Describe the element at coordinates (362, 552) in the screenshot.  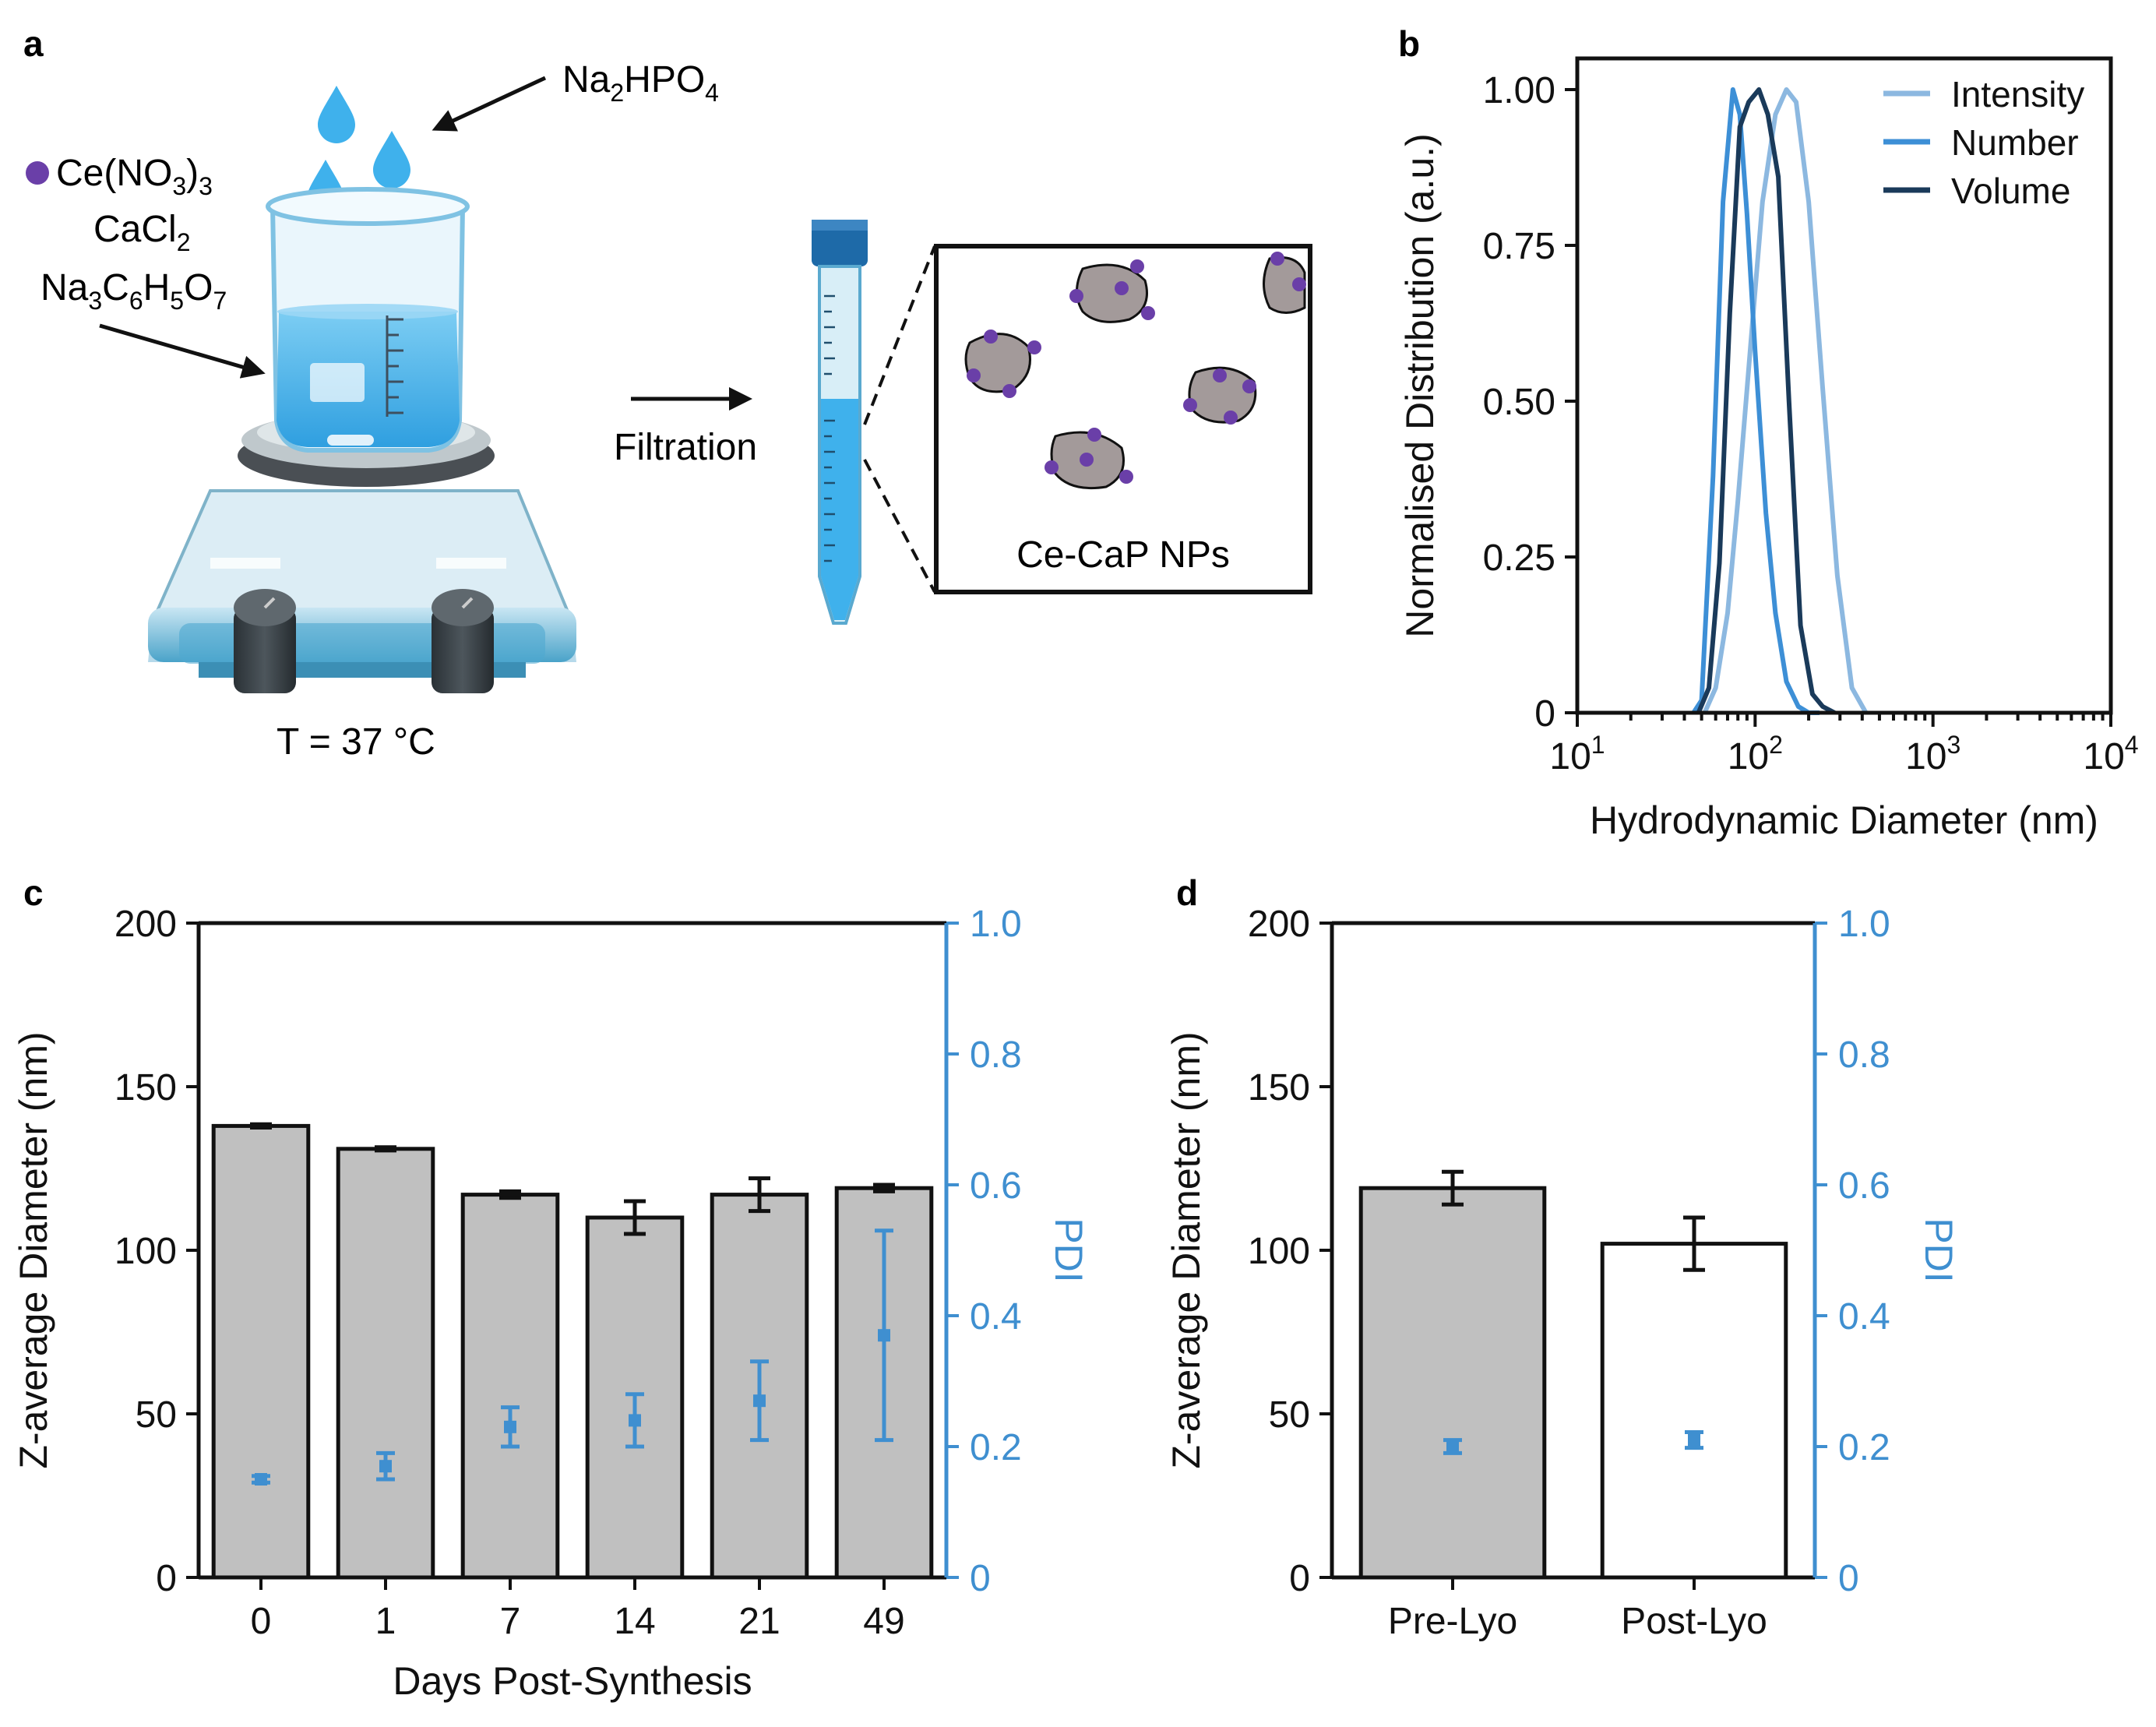
I see `hot-plate-stirrer` at that location.